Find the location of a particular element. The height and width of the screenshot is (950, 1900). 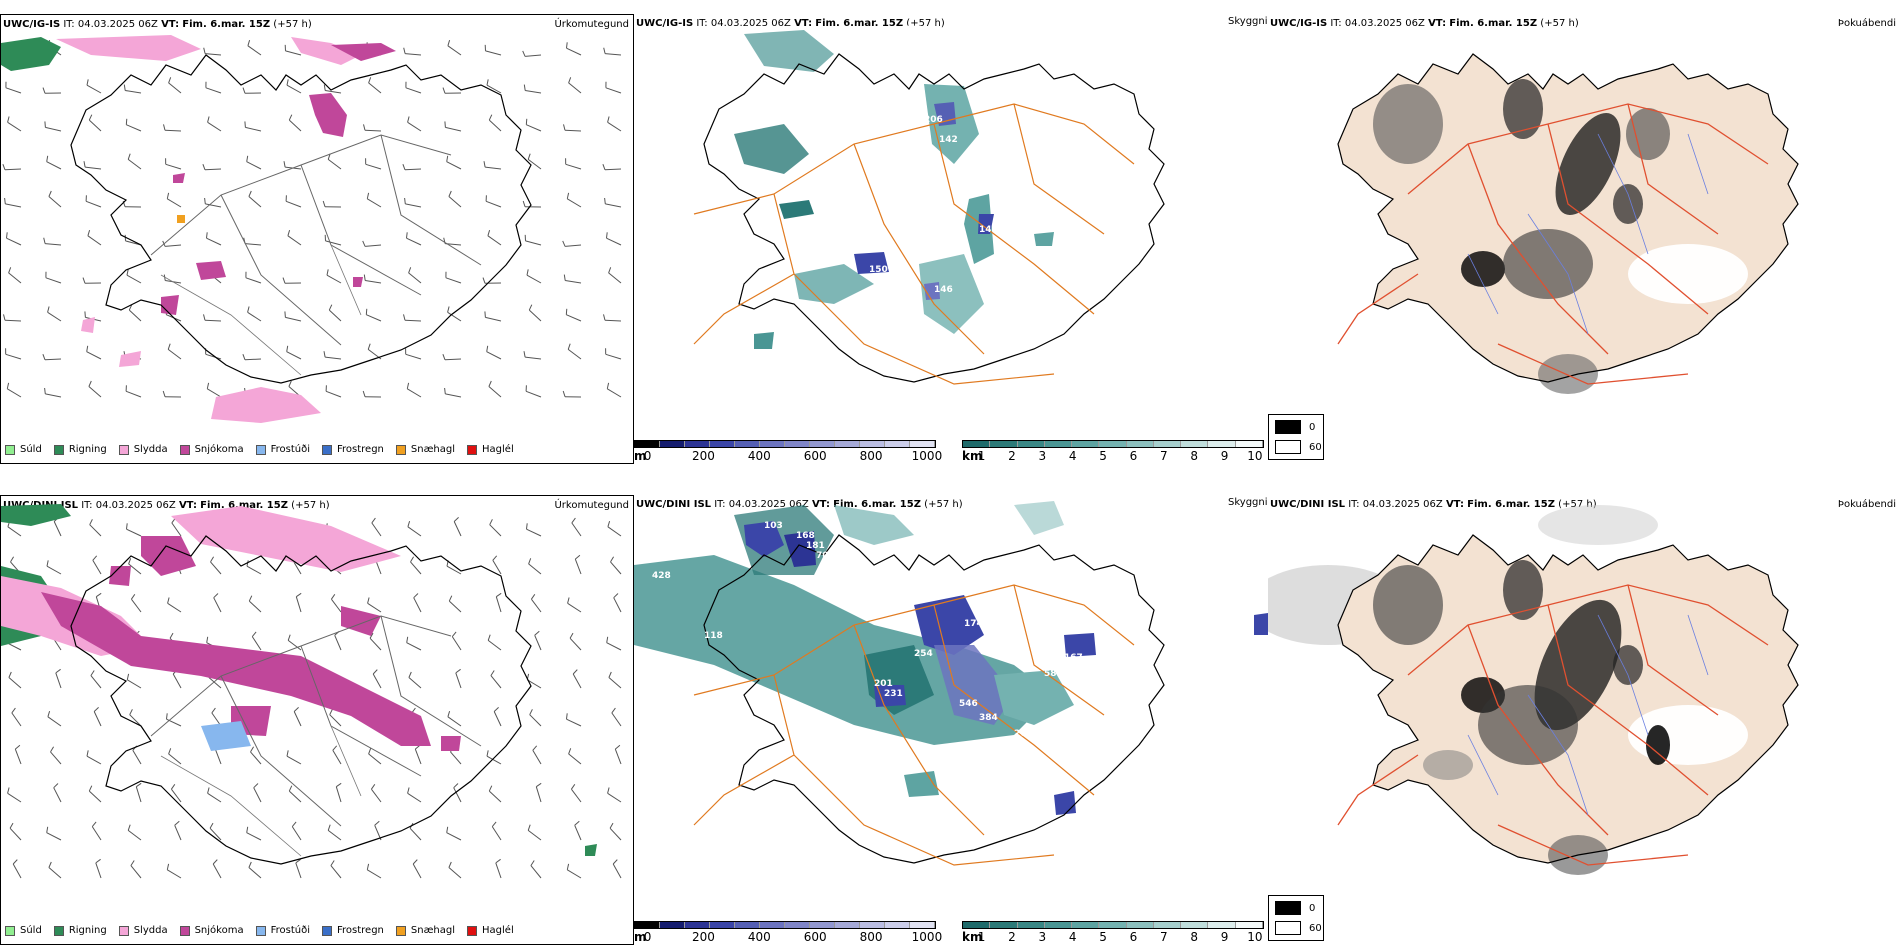

cloud-shading is located at coordinates (1560, 236).